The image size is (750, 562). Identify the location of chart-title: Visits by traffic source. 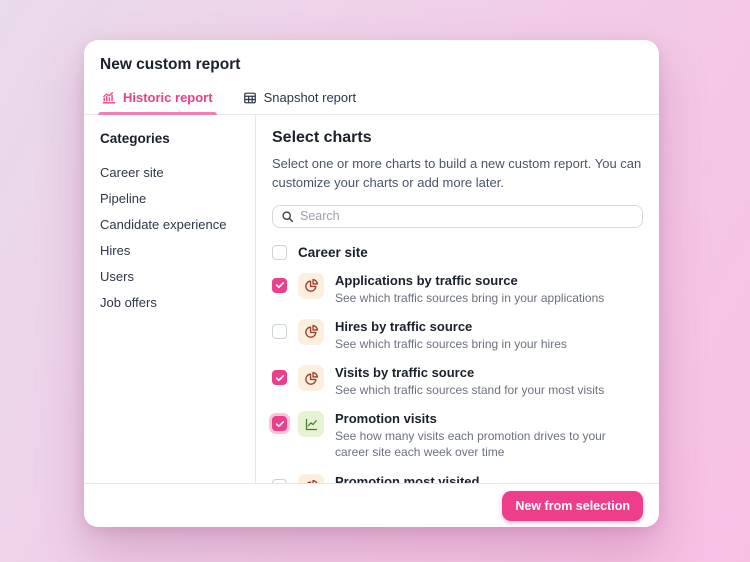
(405, 373).